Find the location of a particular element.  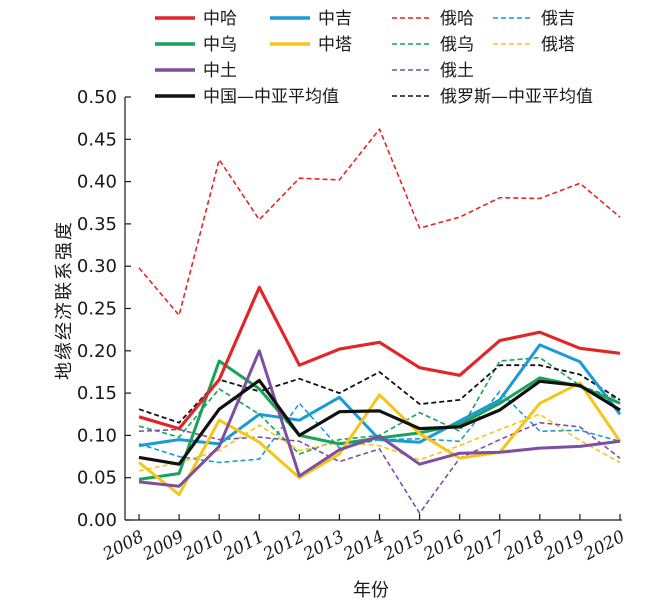

legend-label: 俄土 is located at coordinates (457, 71).